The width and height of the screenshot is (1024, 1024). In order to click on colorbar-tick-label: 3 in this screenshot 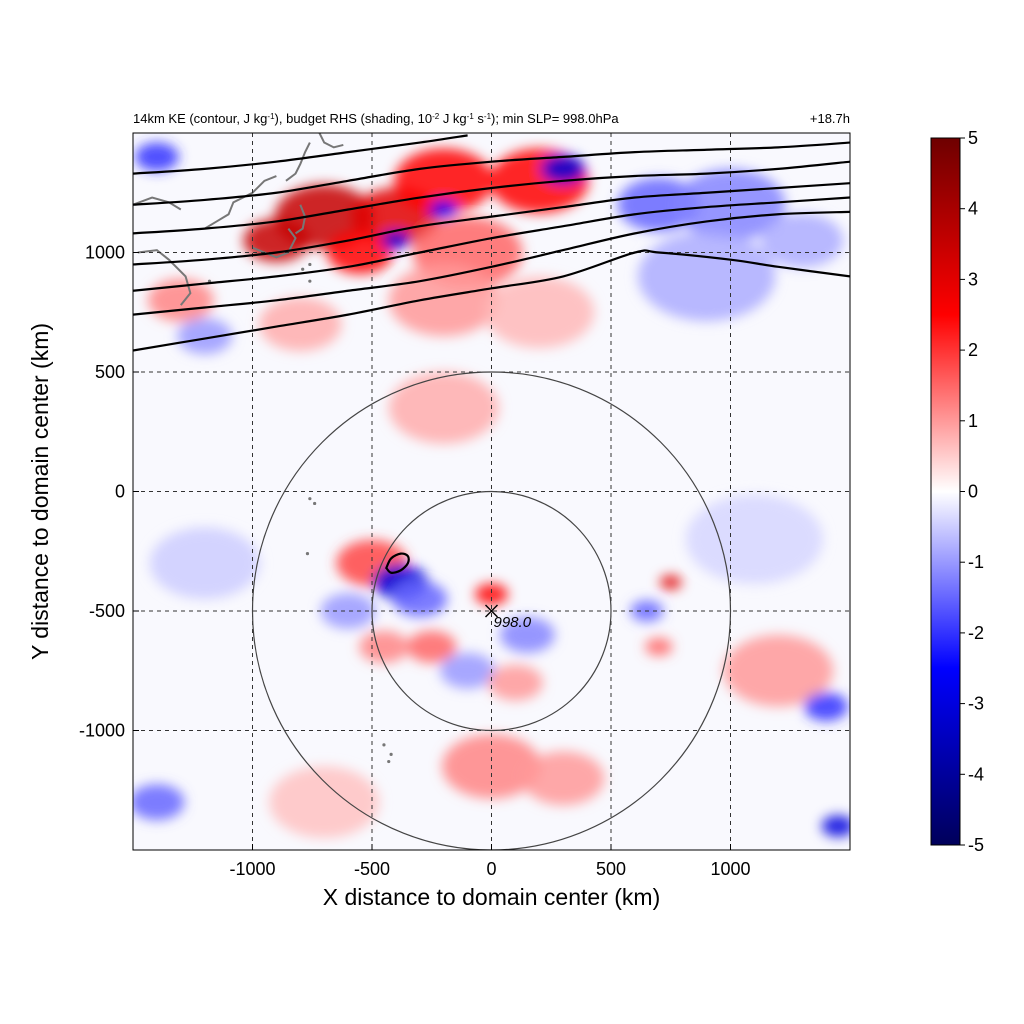, I will do `click(973, 279)`.